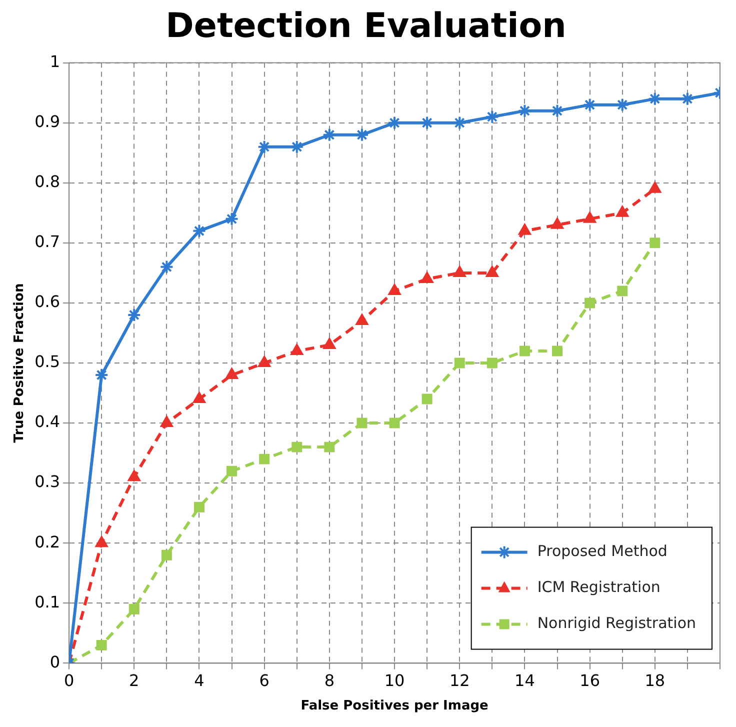 Image resolution: width=736 pixels, height=727 pixels. I want to click on legend-label: ICM Registration, so click(598, 587).